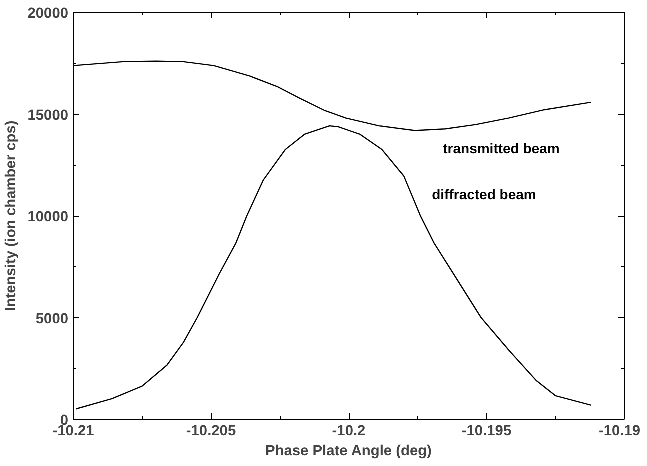 The image size is (647, 466). What do you see at coordinates (48, 14) in the screenshot?
I see `y-tick-label: 20000` at bounding box center [48, 14].